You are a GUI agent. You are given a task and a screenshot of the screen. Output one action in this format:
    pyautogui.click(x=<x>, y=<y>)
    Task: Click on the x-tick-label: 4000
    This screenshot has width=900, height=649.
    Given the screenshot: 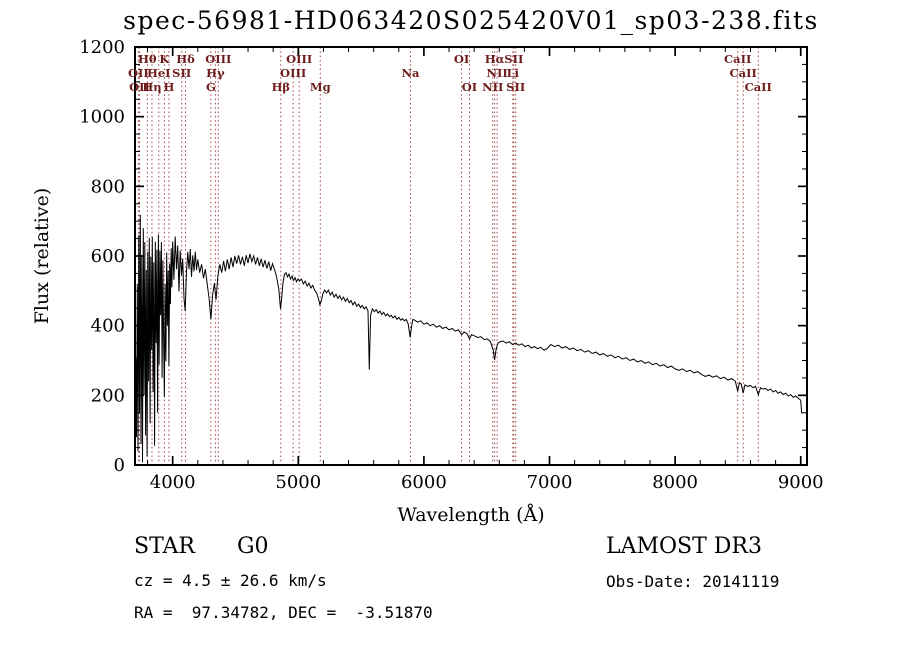 What is the action you would take?
    pyautogui.click(x=173, y=482)
    